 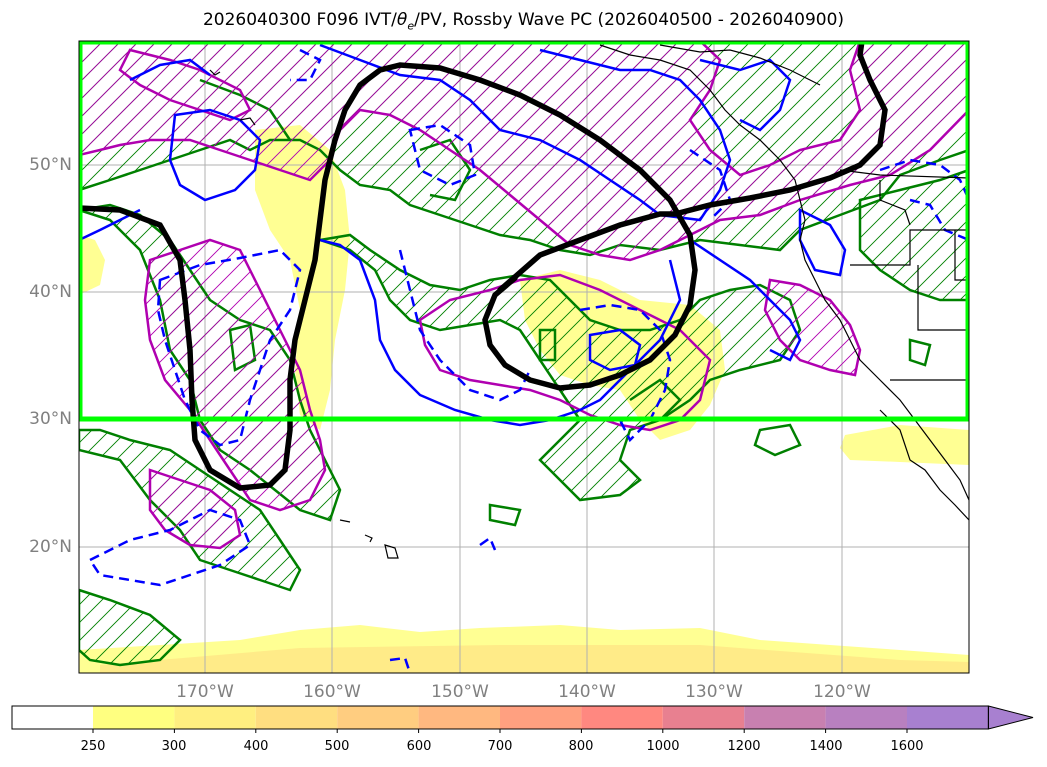 I want to click on colorbar-label-1600: 1600, so click(x=907, y=746).